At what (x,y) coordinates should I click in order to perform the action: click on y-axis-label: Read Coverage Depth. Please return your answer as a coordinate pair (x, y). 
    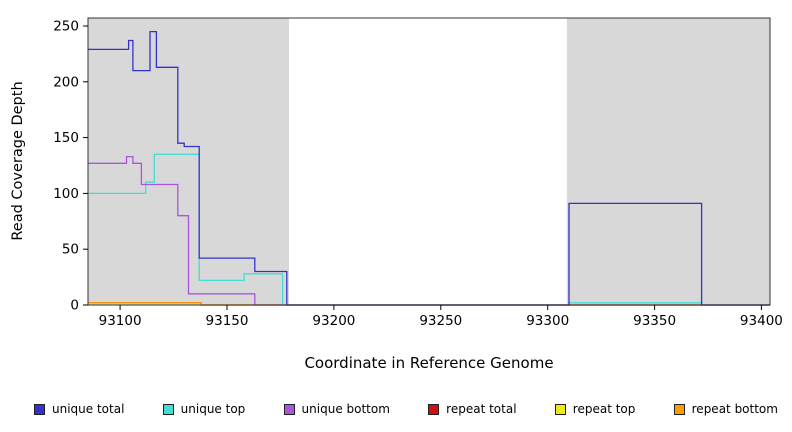
    Looking at the image, I should click on (18, 161).